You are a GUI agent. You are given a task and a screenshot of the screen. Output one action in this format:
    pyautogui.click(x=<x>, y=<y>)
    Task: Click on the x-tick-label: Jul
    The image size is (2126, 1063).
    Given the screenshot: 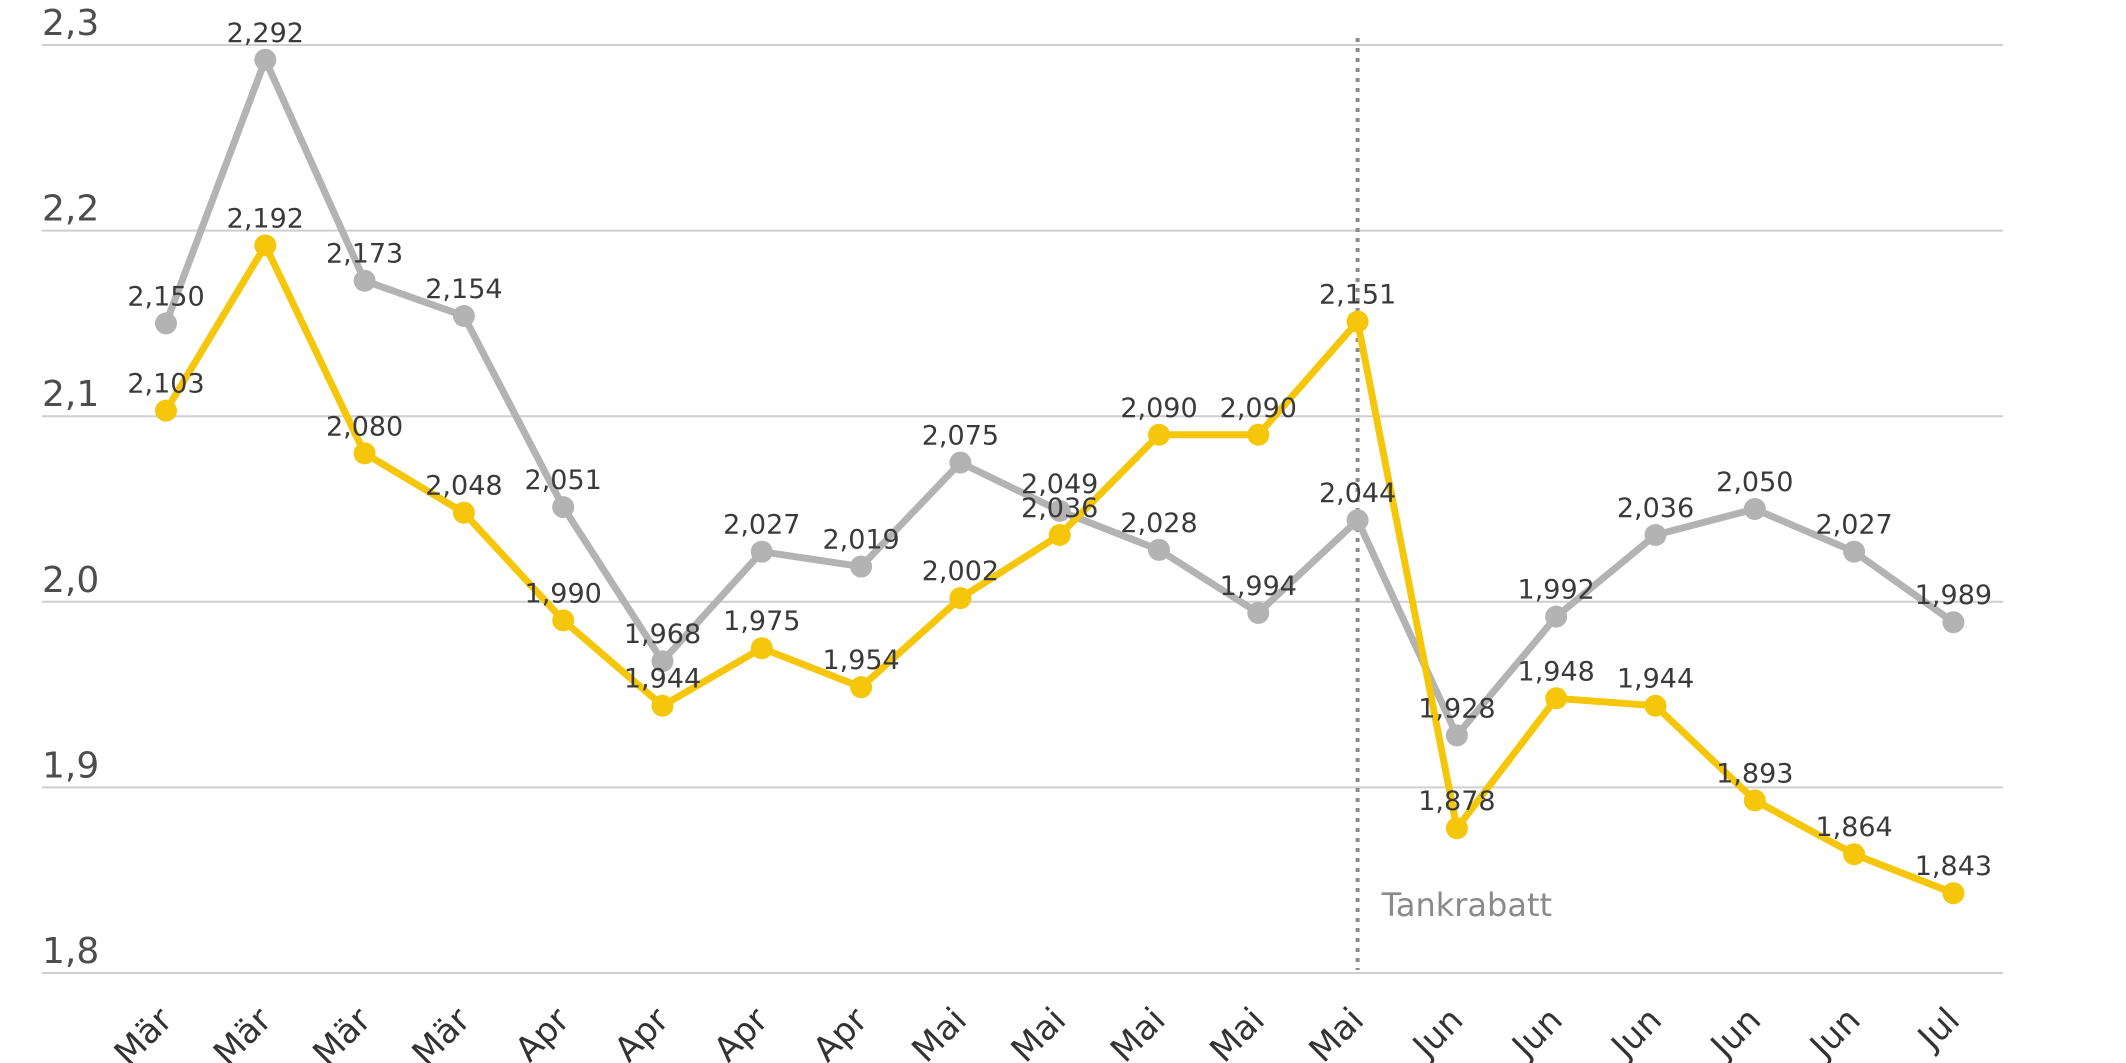 What is the action you would take?
    pyautogui.click(x=1938, y=1029)
    